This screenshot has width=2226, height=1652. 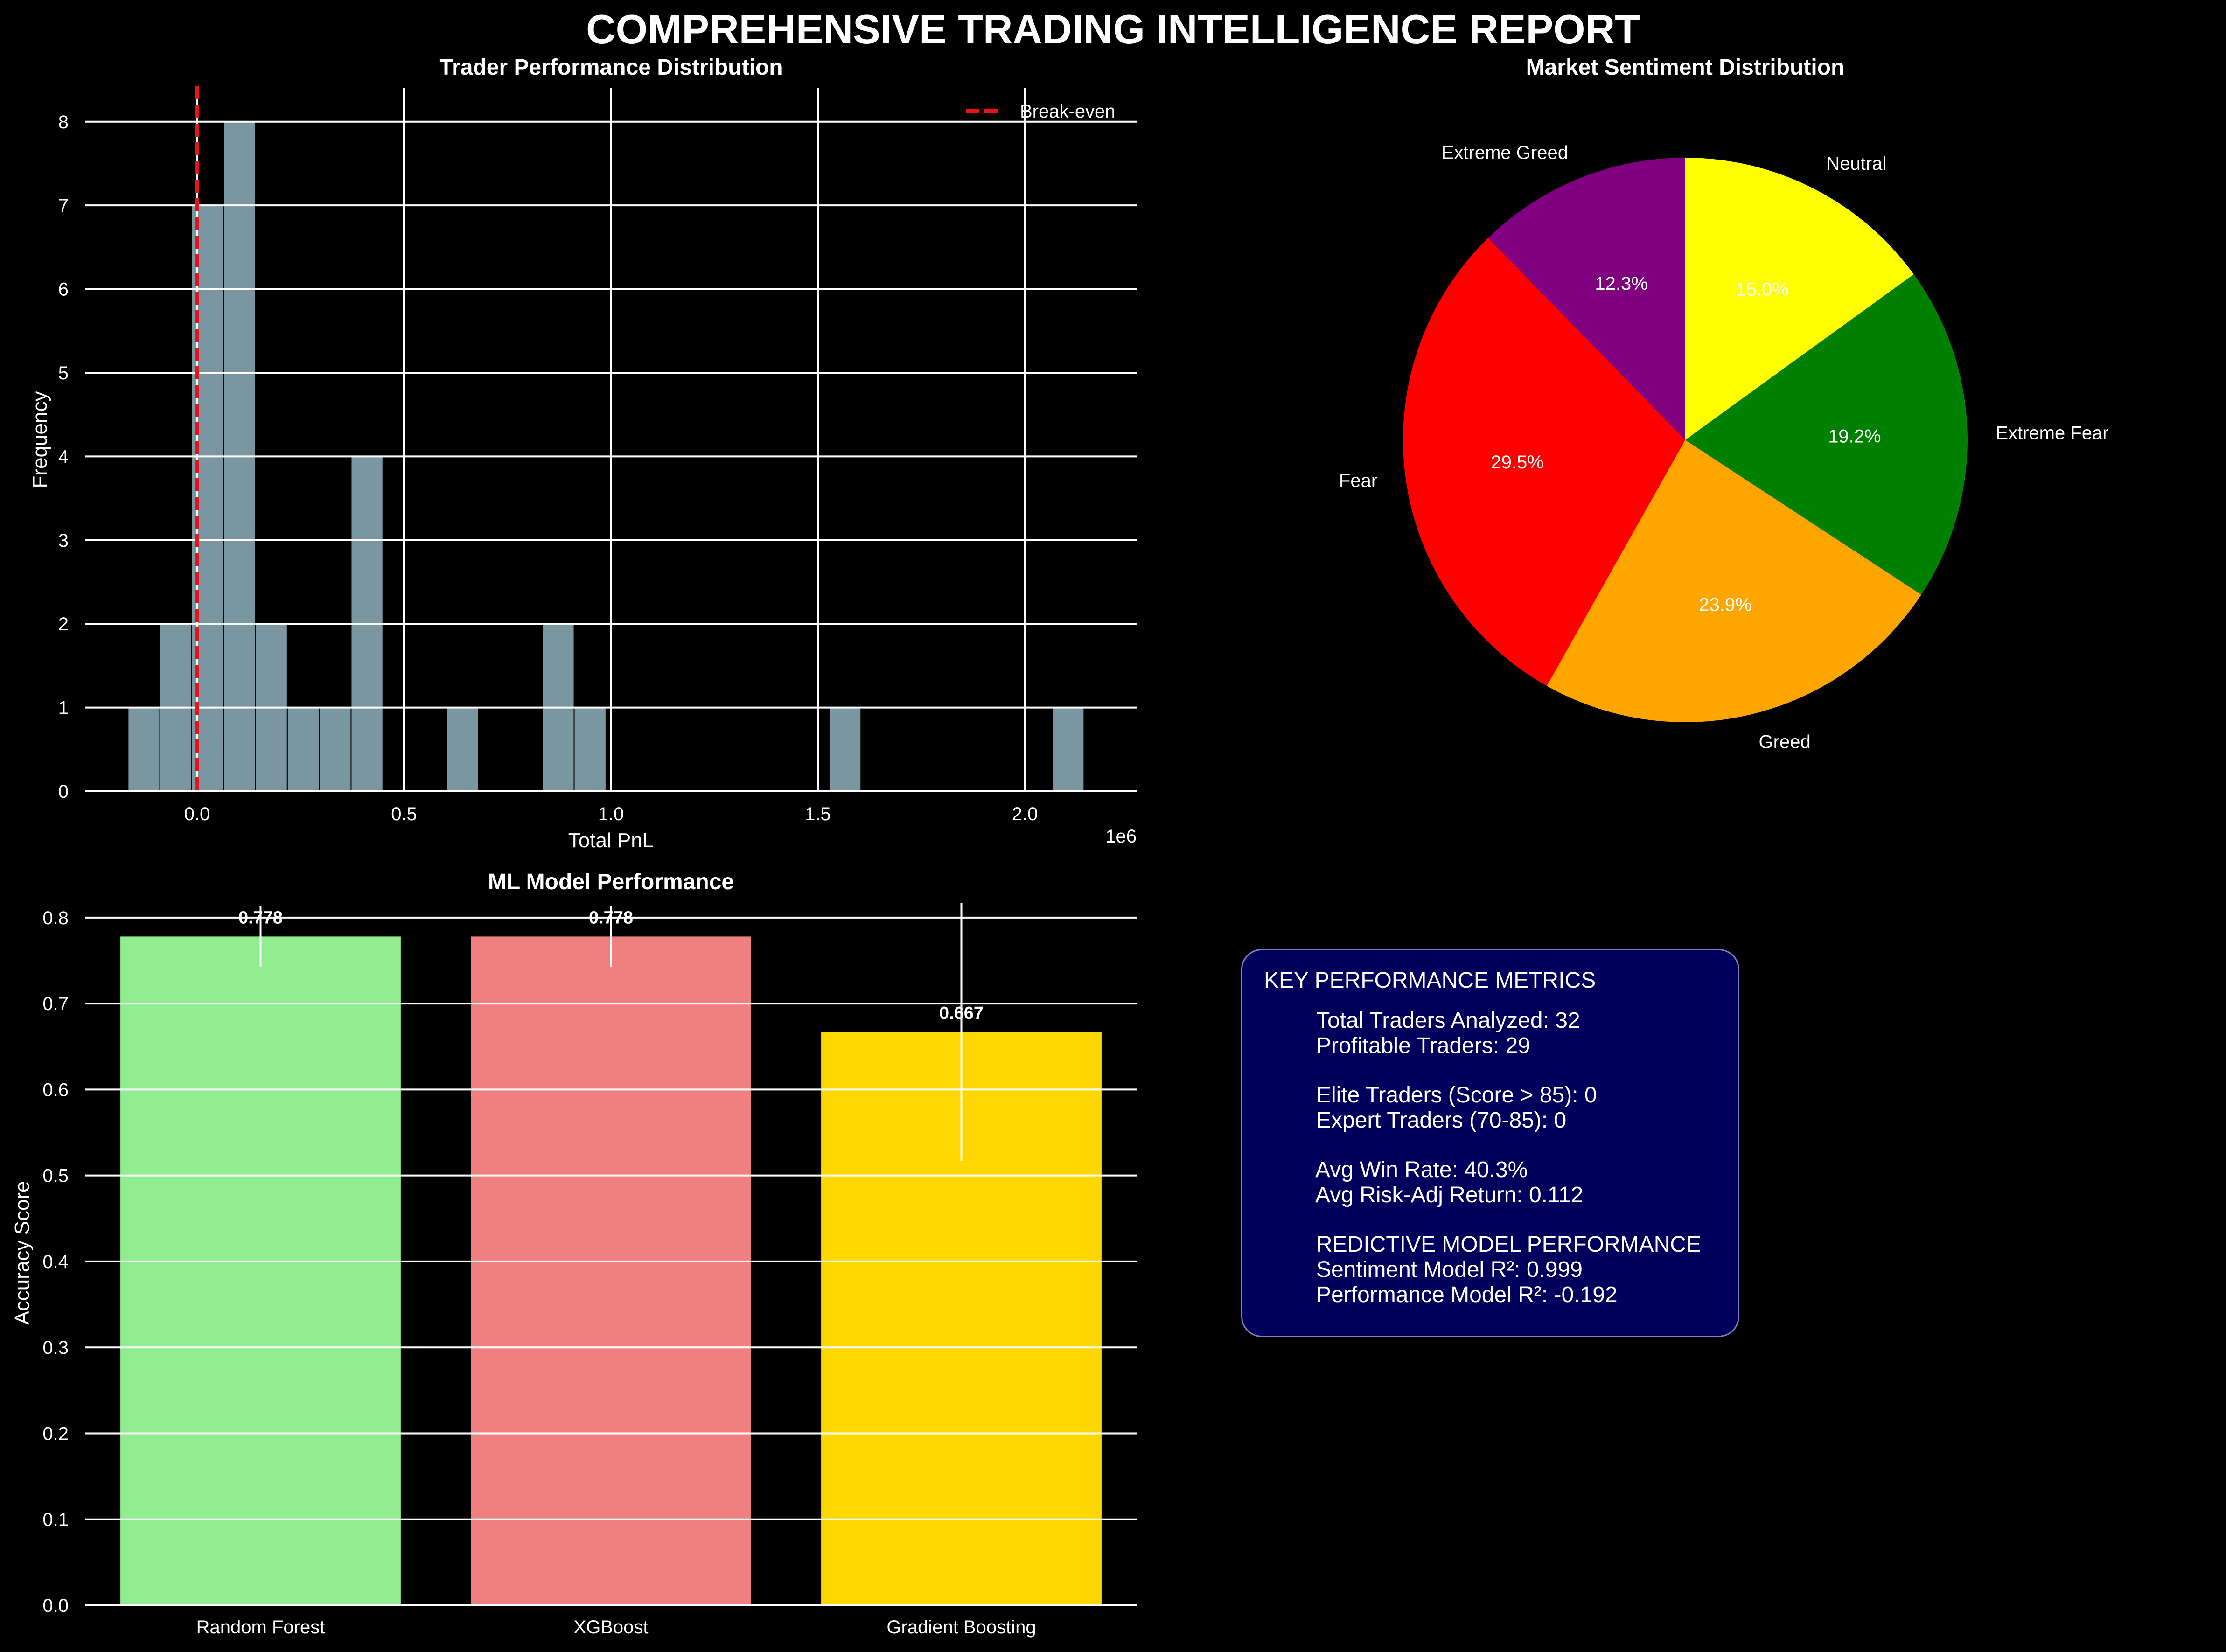 I want to click on x-tick-label: Random Forest, so click(x=260, y=1628).